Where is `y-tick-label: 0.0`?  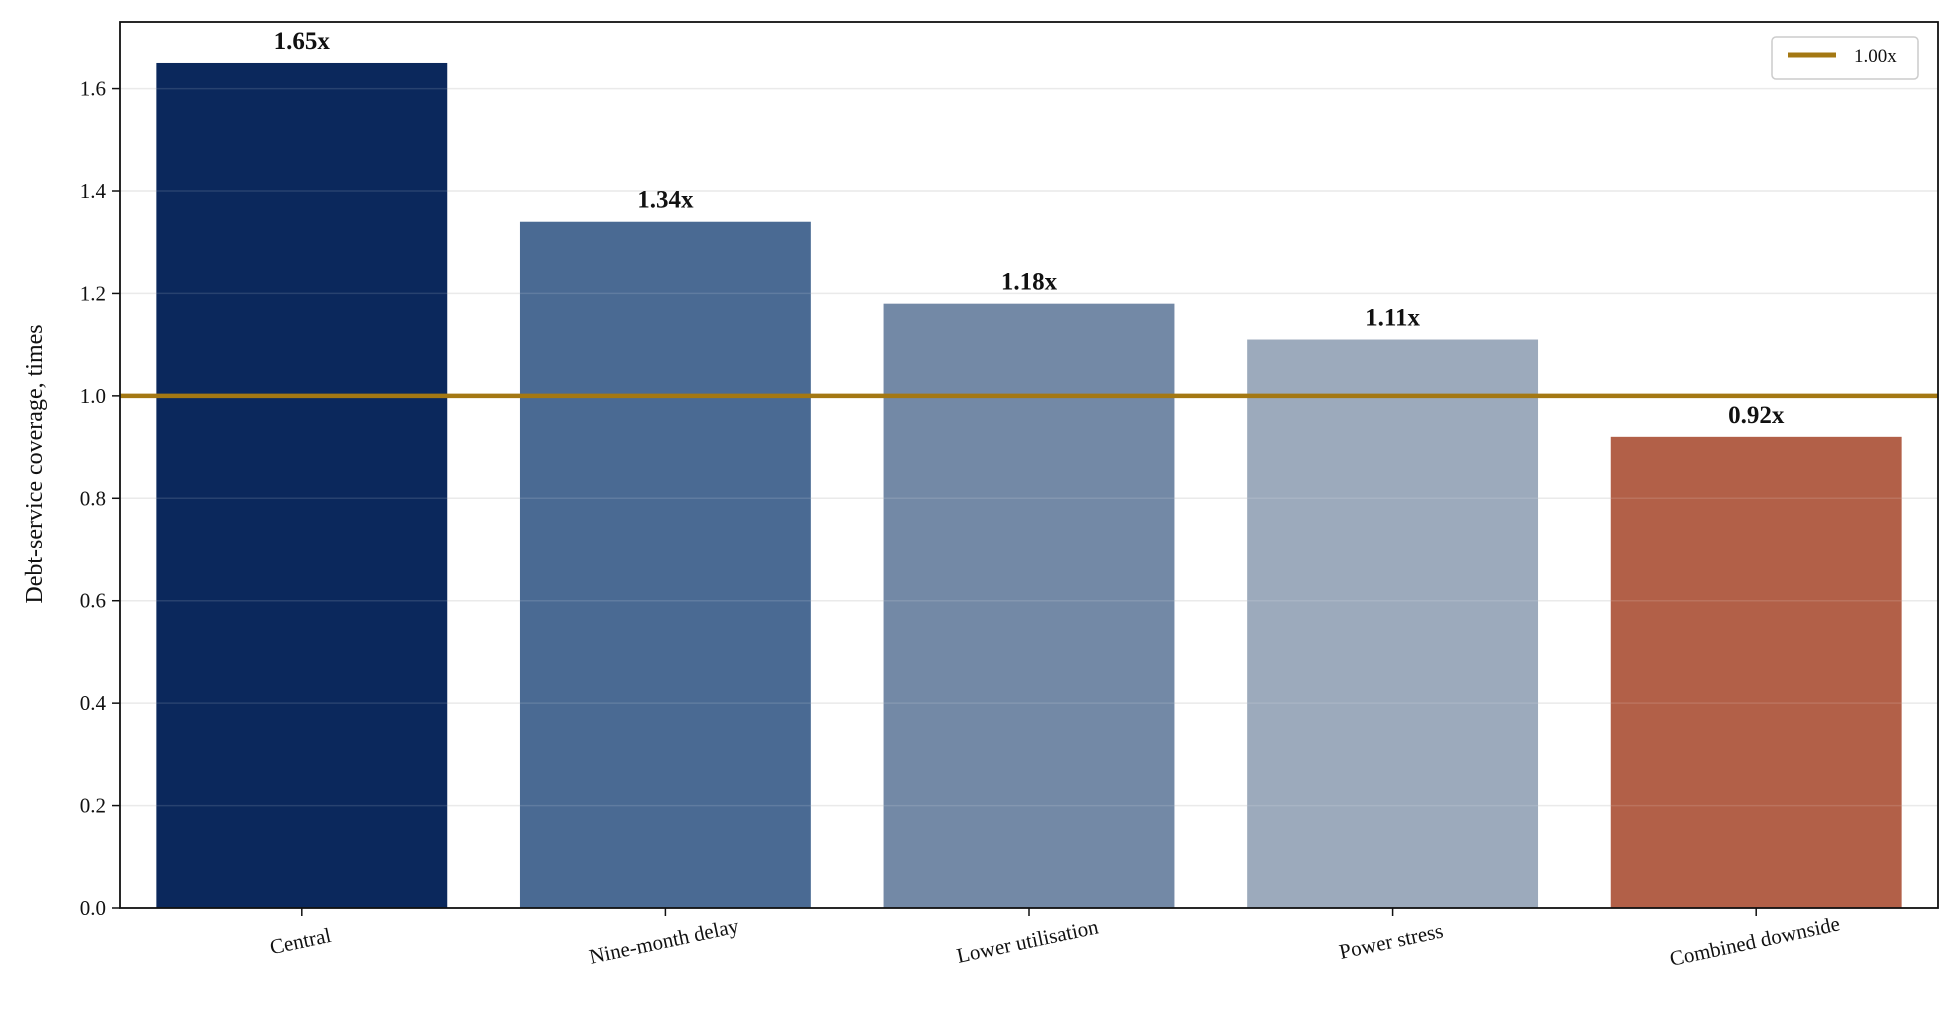 y-tick-label: 0.0 is located at coordinates (93, 908).